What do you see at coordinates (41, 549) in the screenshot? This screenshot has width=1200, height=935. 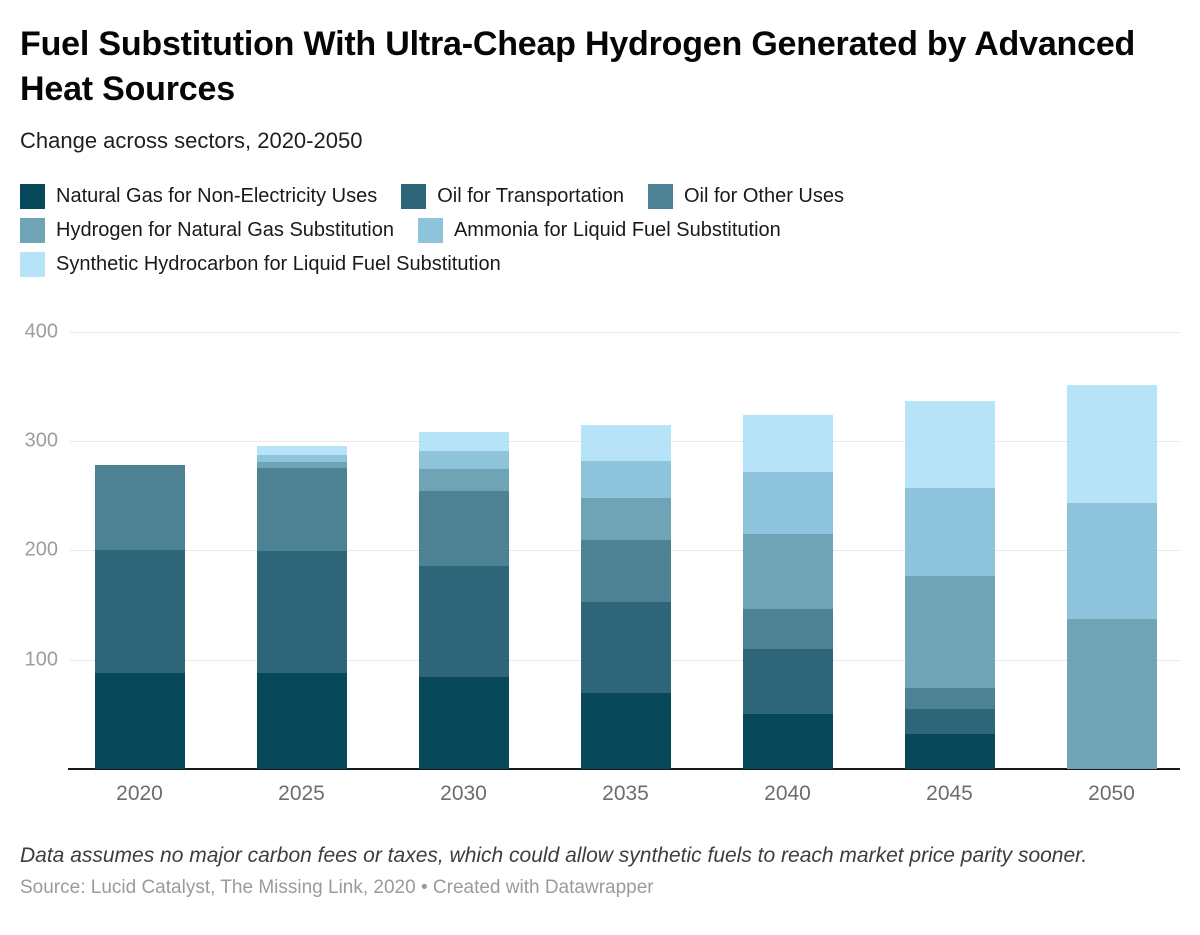 I see `y-axis-tick-label: 200` at bounding box center [41, 549].